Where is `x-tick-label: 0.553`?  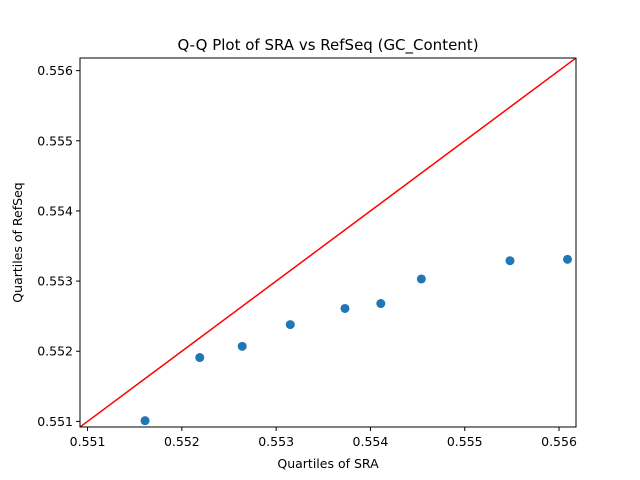 x-tick-label: 0.553 is located at coordinates (276, 441).